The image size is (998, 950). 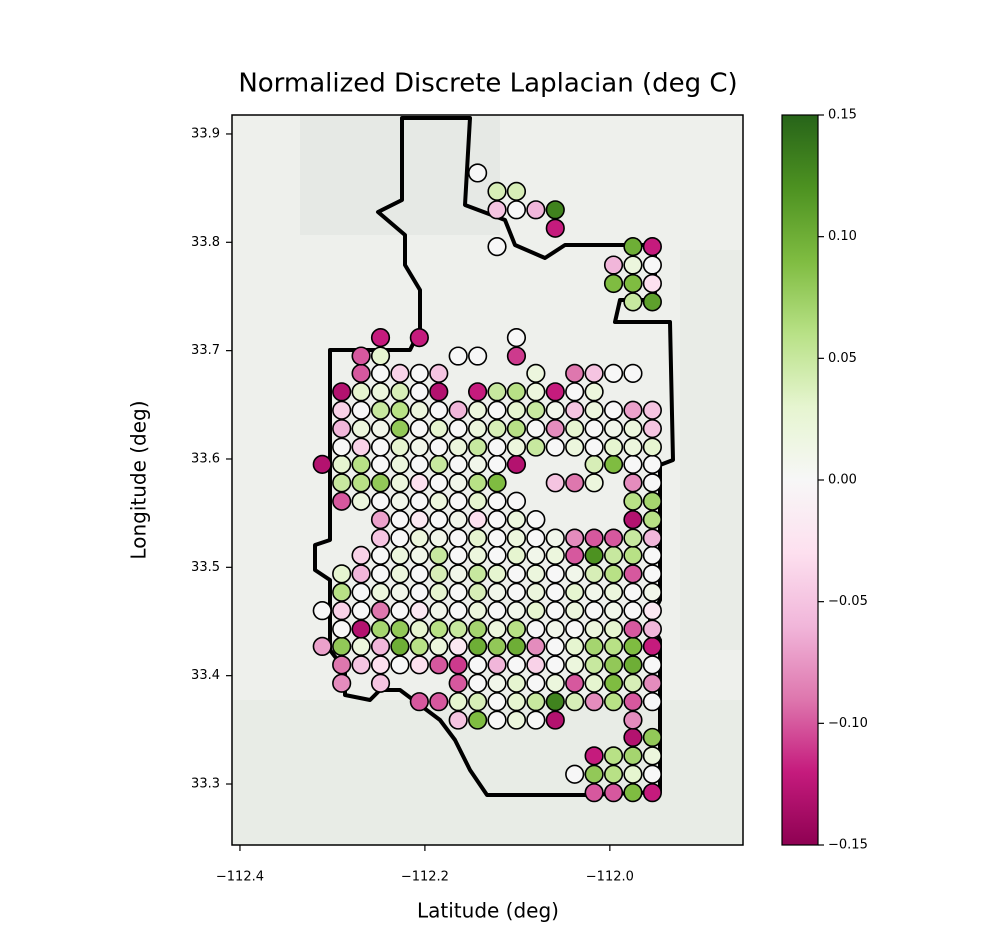 I want to click on y-tick-label: 33.3, so click(x=205, y=784).